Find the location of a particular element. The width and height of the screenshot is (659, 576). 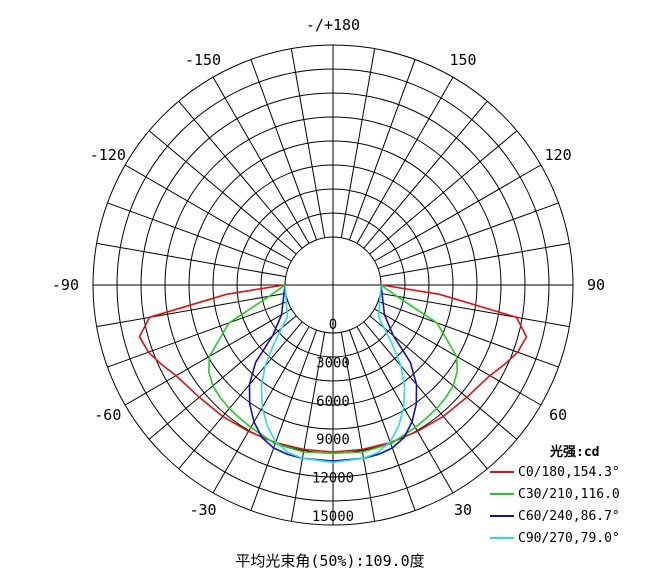

angle-label: -30 is located at coordinates (202, 510).